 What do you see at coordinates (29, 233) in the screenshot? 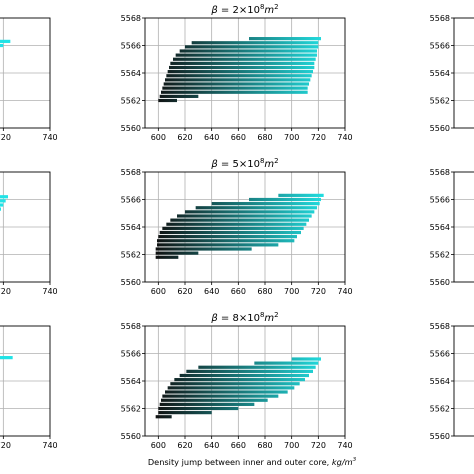
I see `panel-left-center: 720 740` at bounding box center [29, 233].